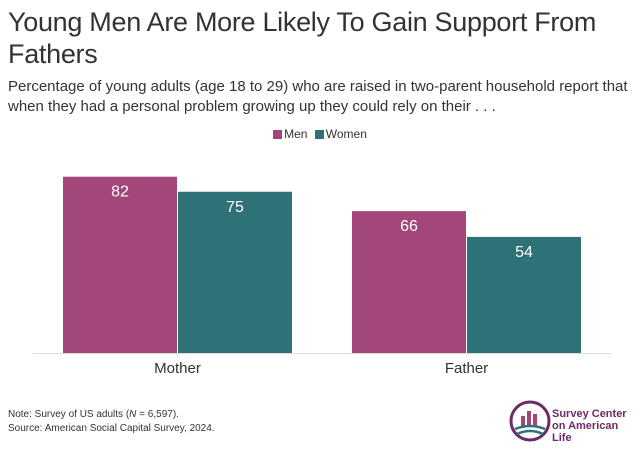 The image size is (640, 462). I want to click on legend-swatch-men, so click(278, 134).